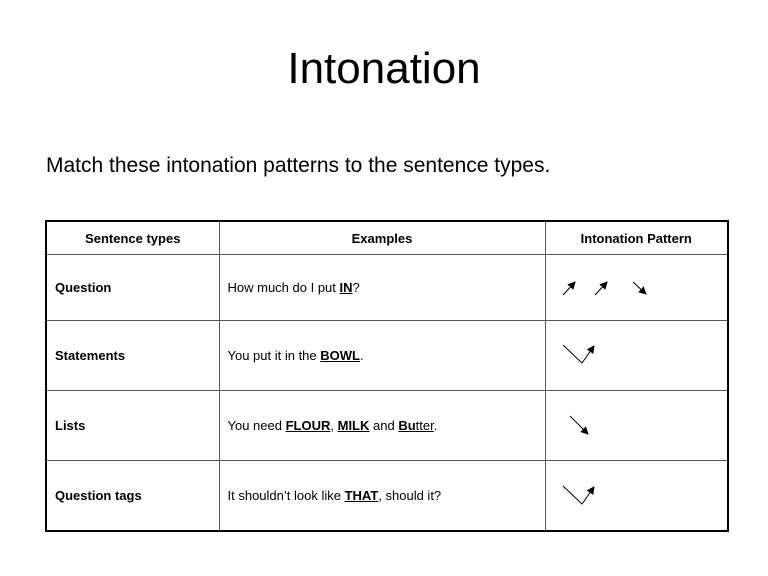  What do you see at coordinates (346, 287) in the screenshot?
I see `stressed-word: IN` at bounding box center [346, 287].